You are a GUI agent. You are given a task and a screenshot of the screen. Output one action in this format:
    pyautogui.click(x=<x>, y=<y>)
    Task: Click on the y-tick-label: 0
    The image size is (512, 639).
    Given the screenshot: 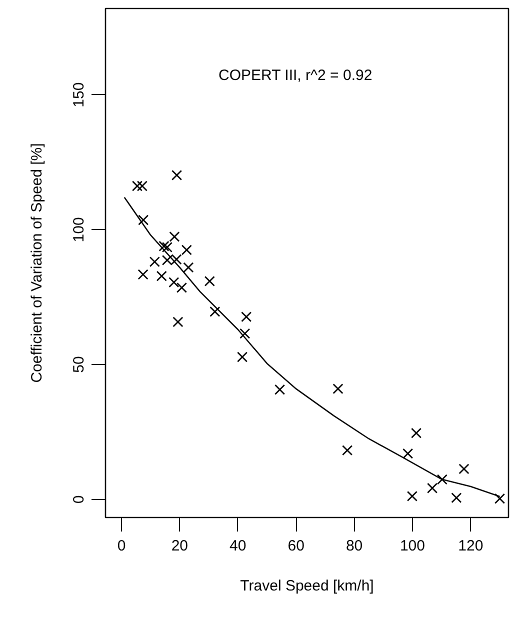 What is the action you would take?
    pyautogui.click(x=79, y=499)
    